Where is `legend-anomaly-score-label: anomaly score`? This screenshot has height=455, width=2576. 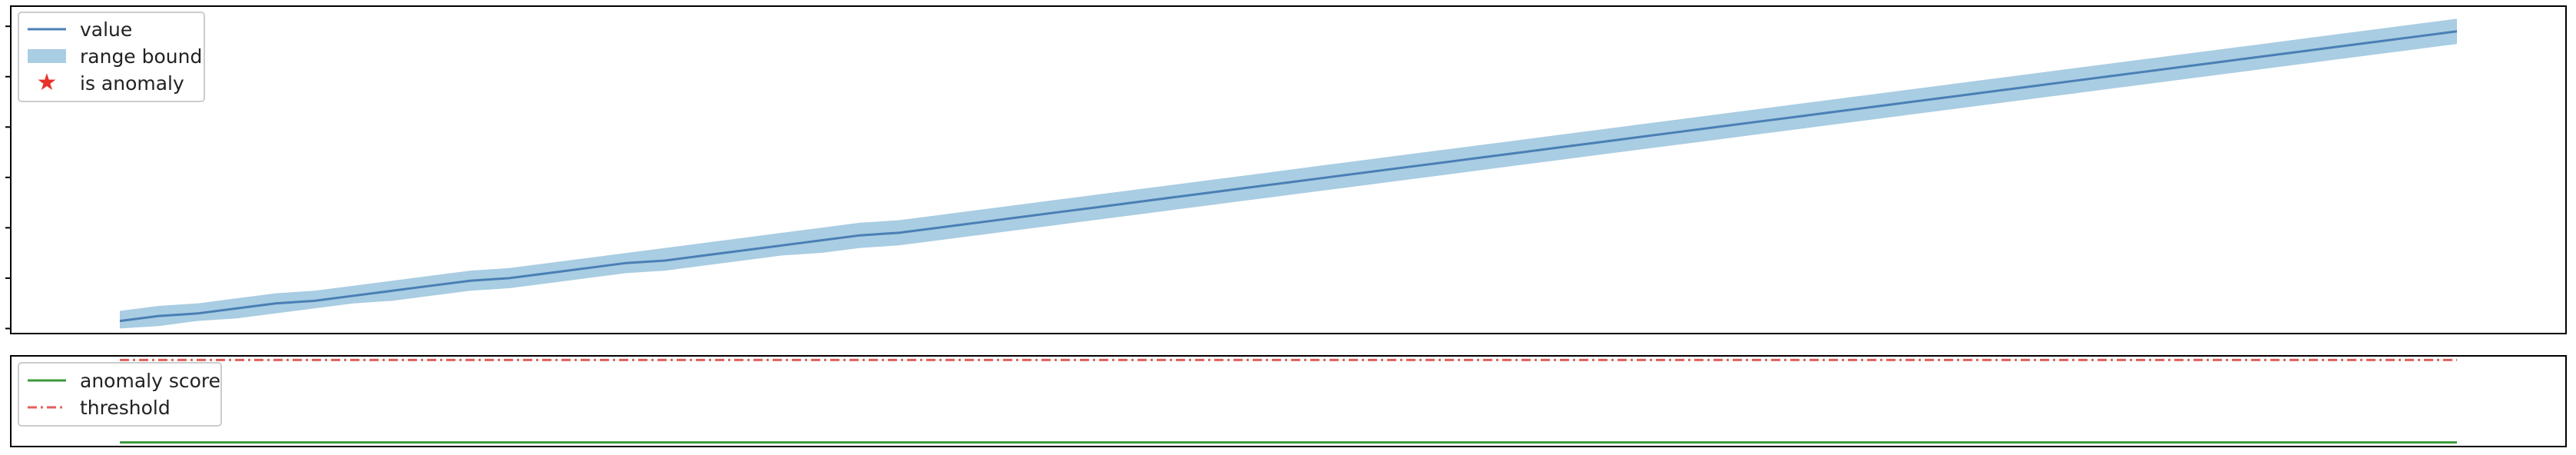
legend-anomaly-score-label: anomaly score is located at coordinates (150, 381).